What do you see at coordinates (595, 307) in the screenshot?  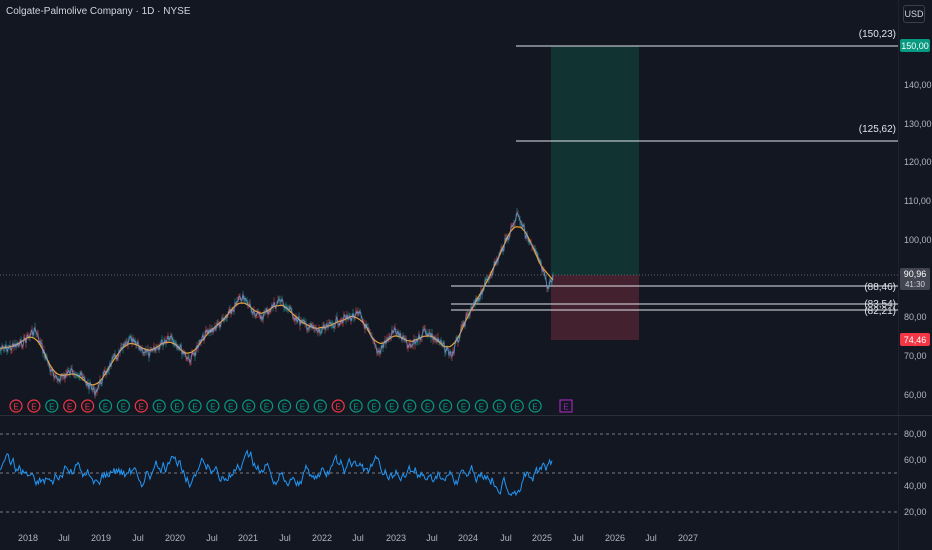 I see `loss-zone` at bounding box center [595, 307].